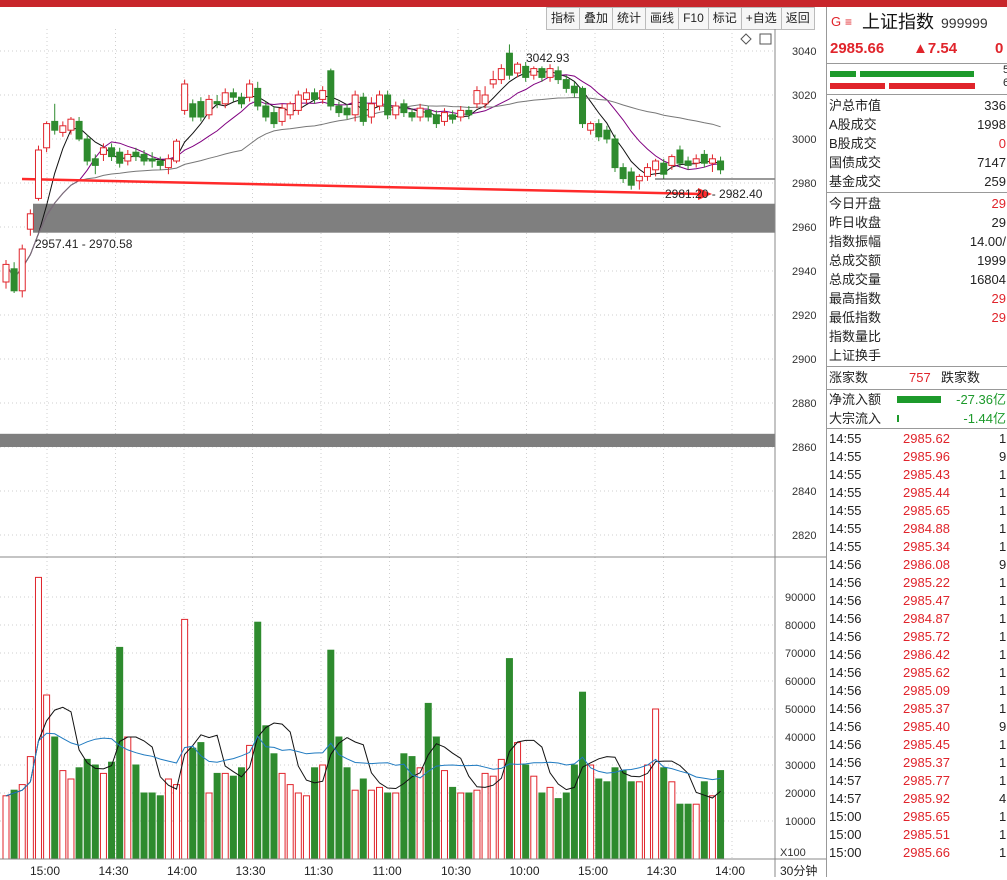 This screenshot has width=1007, height=880. Describe the element at coordinates (563, 18) in the screenshot. I see `toolbar-indicator-button: 指标` at that location.